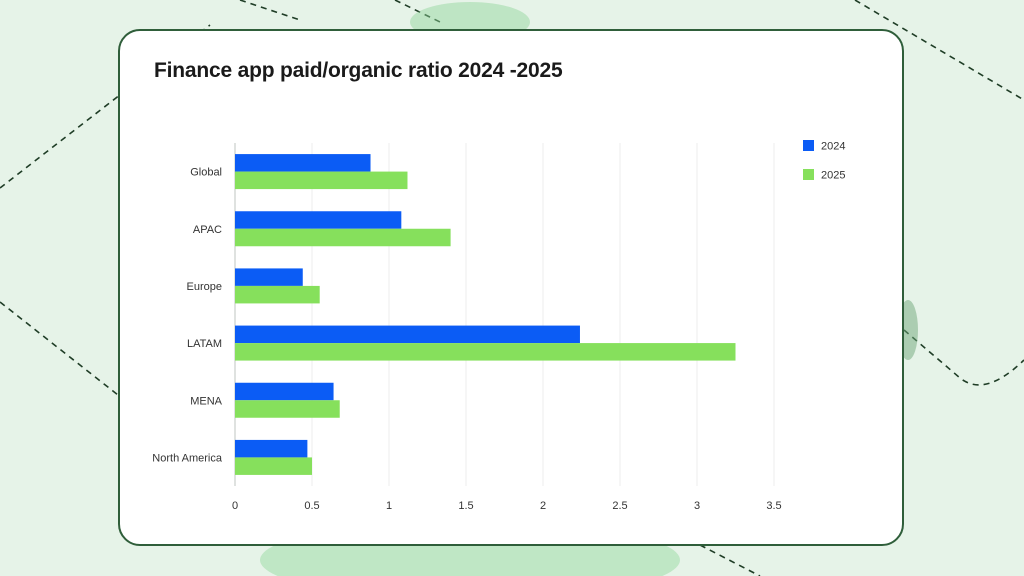 This screenshot has width=1024, height=576. Describe the element at coordinates (273, 466) in the screenshot. I see `bar-2025-north-america` at that location.